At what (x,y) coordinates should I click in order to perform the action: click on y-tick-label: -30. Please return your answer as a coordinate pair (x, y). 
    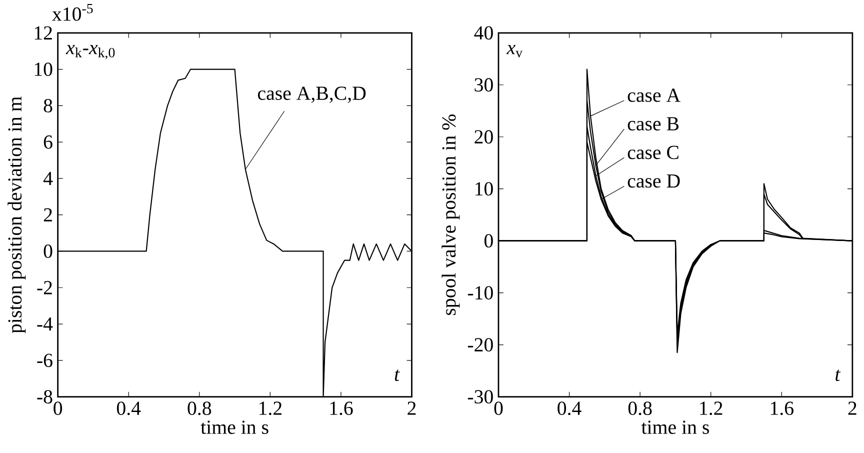
    Looking at the image, I should click on (480, 397).